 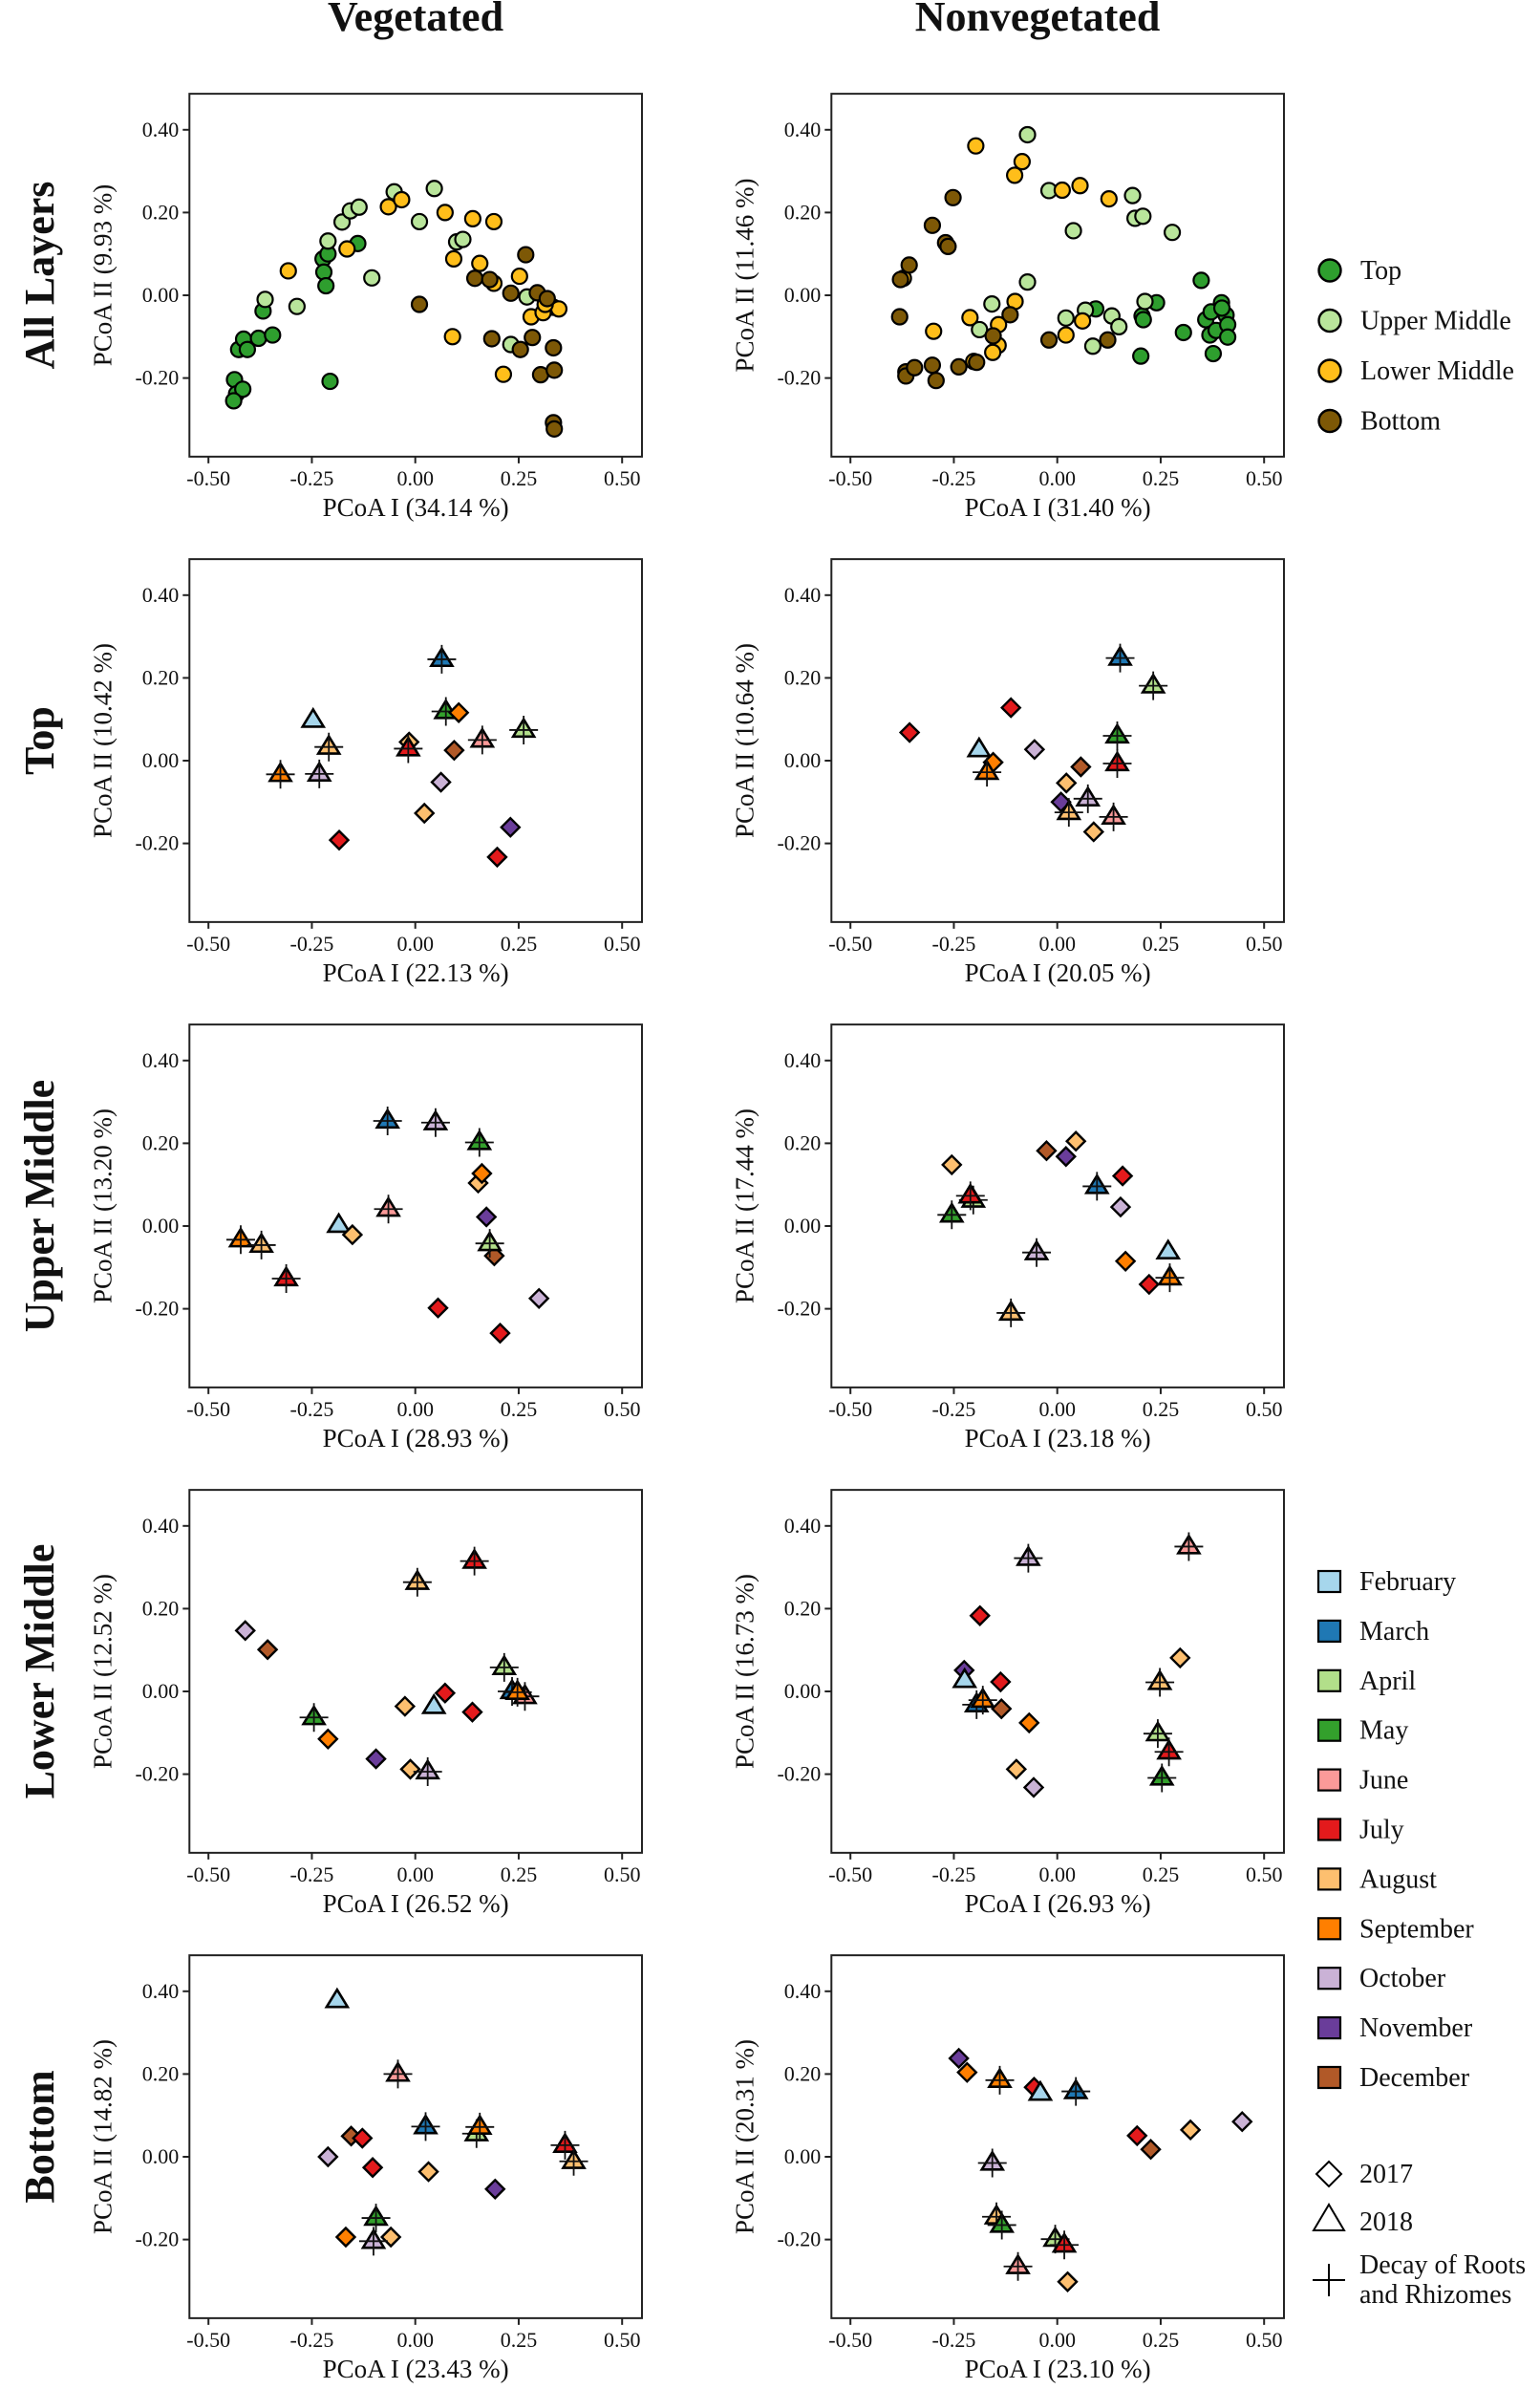 I want to click on x-axis-label: PCoA I (28.93 %), so click(x=416, y=1438).